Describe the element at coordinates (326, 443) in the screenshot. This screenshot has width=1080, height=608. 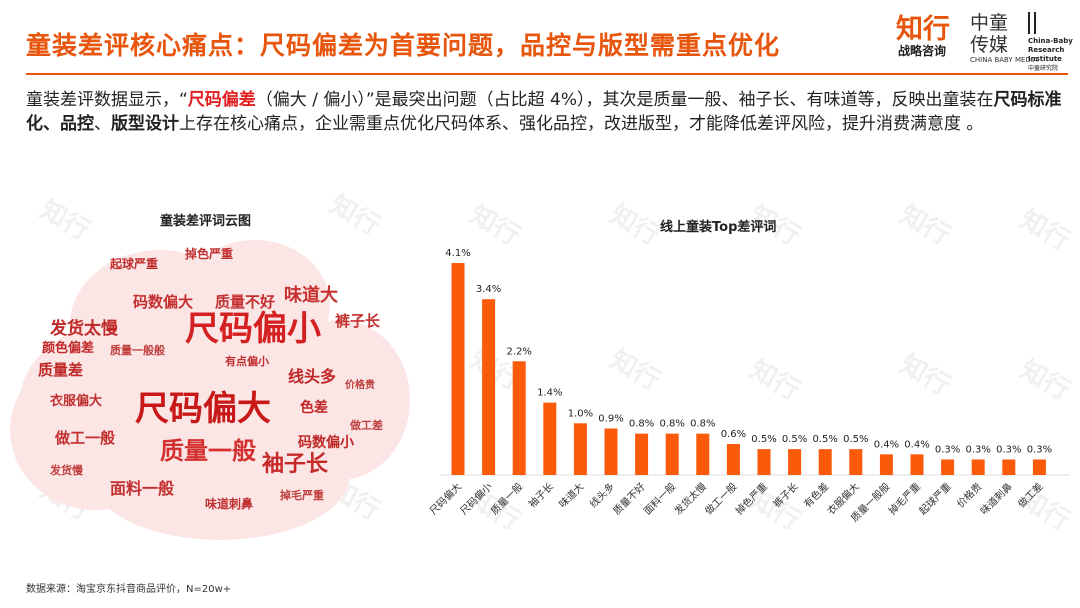
I see `wordcloud-word: 码数偏小` at that location.